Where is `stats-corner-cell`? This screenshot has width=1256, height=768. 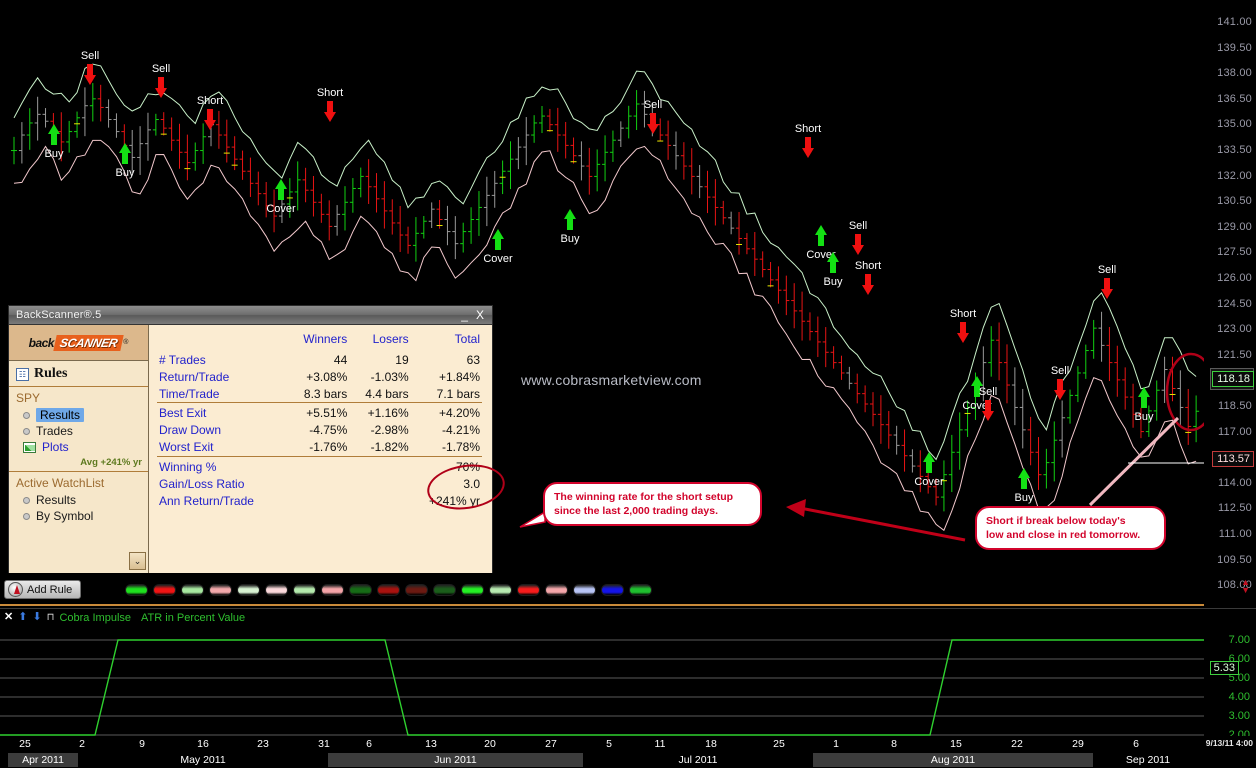
stats-corner-cell is located at coordinates (222, 341).